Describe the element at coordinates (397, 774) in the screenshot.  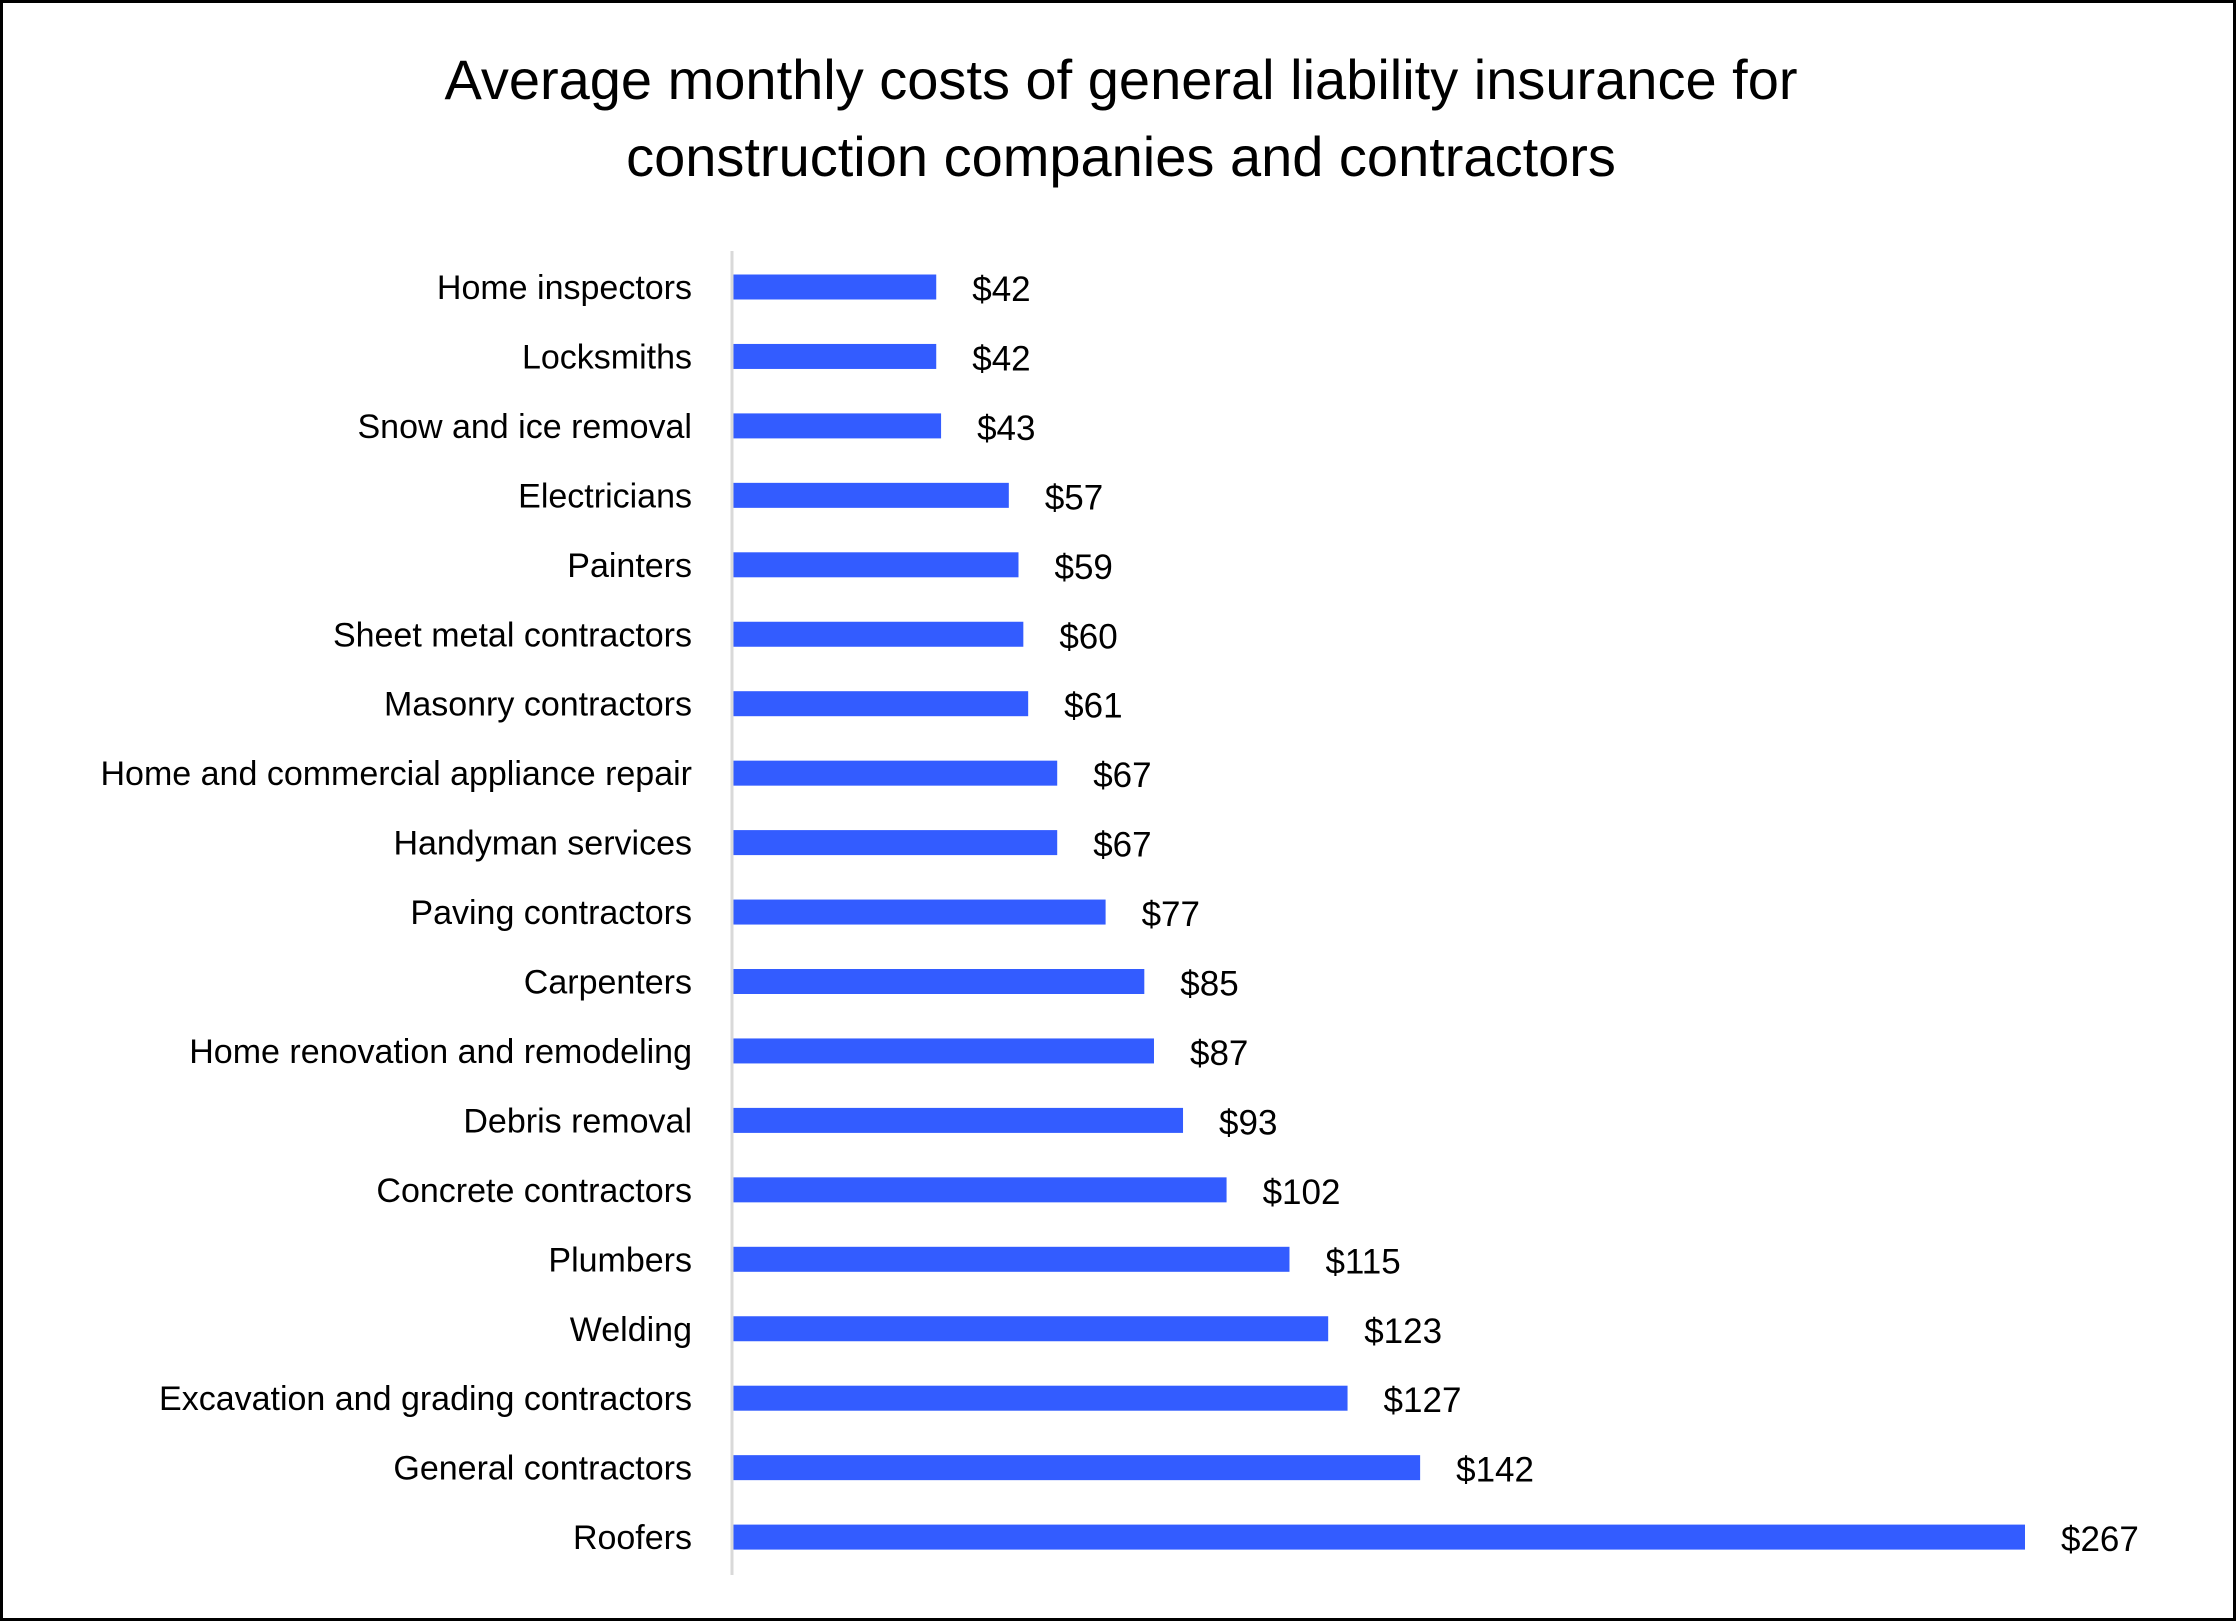
I see `category-label: Home and commercial appliance repair` at that location.